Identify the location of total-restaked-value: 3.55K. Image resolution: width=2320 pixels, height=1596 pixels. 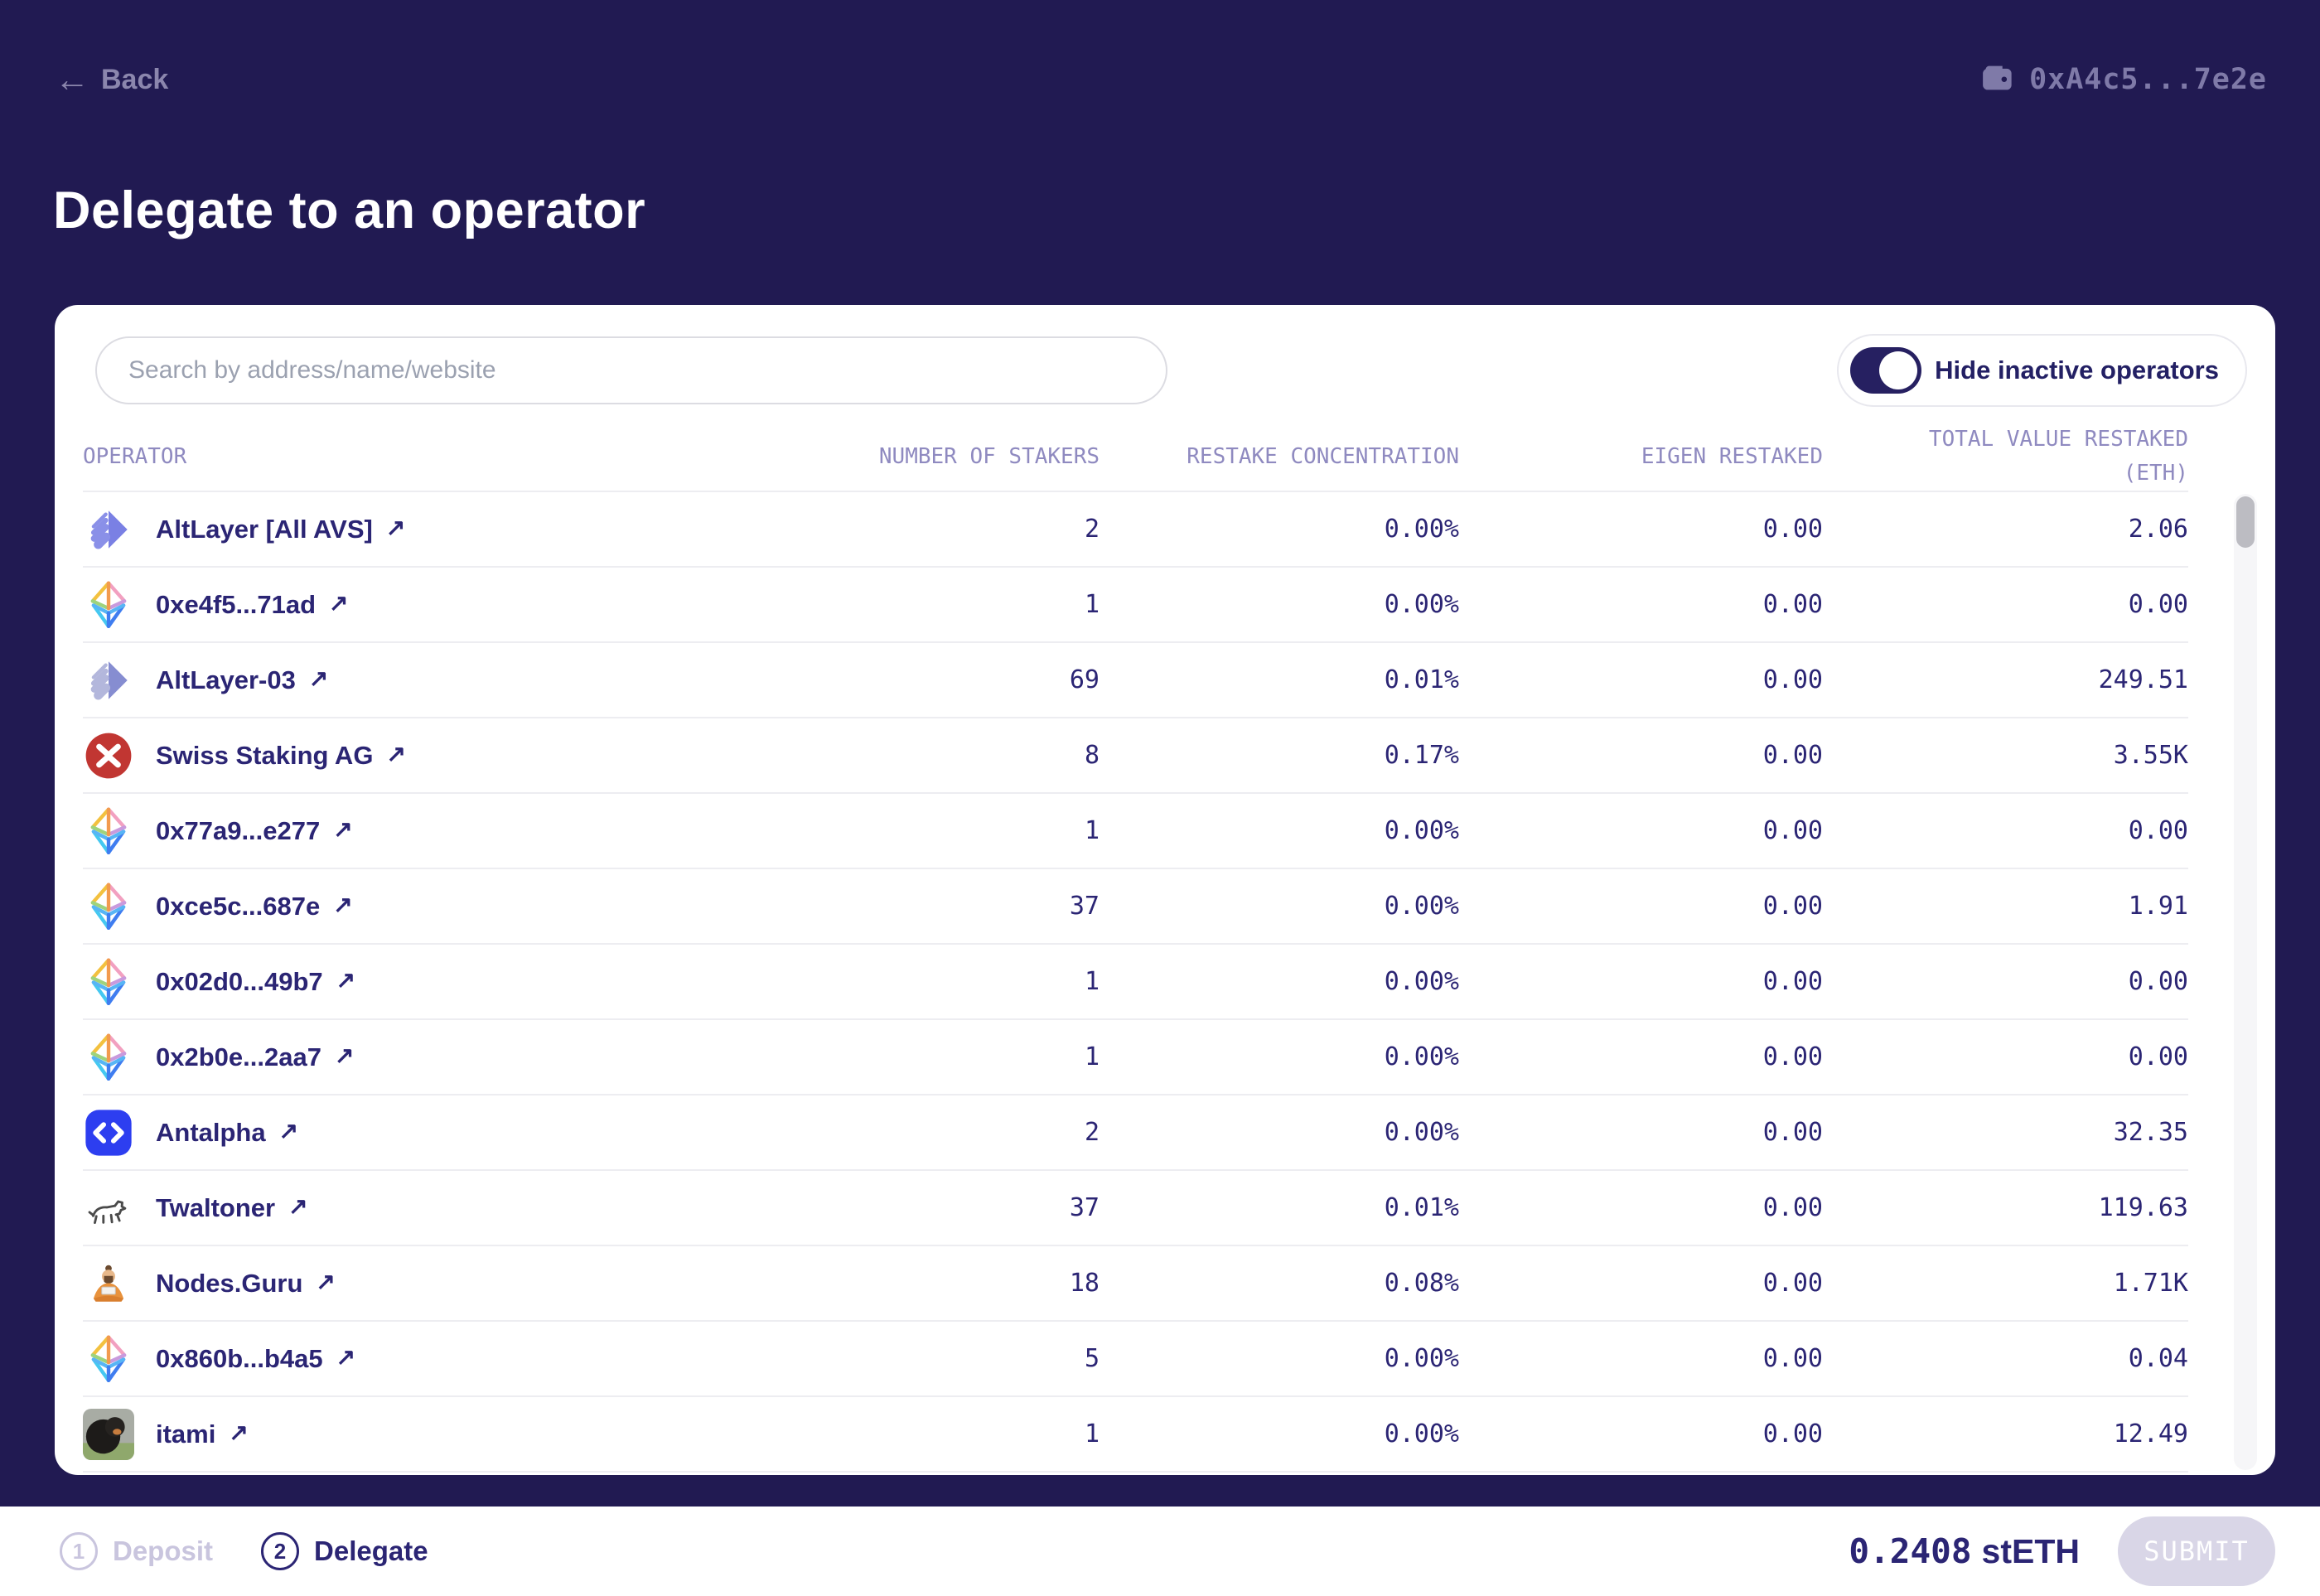
(2150, 756).